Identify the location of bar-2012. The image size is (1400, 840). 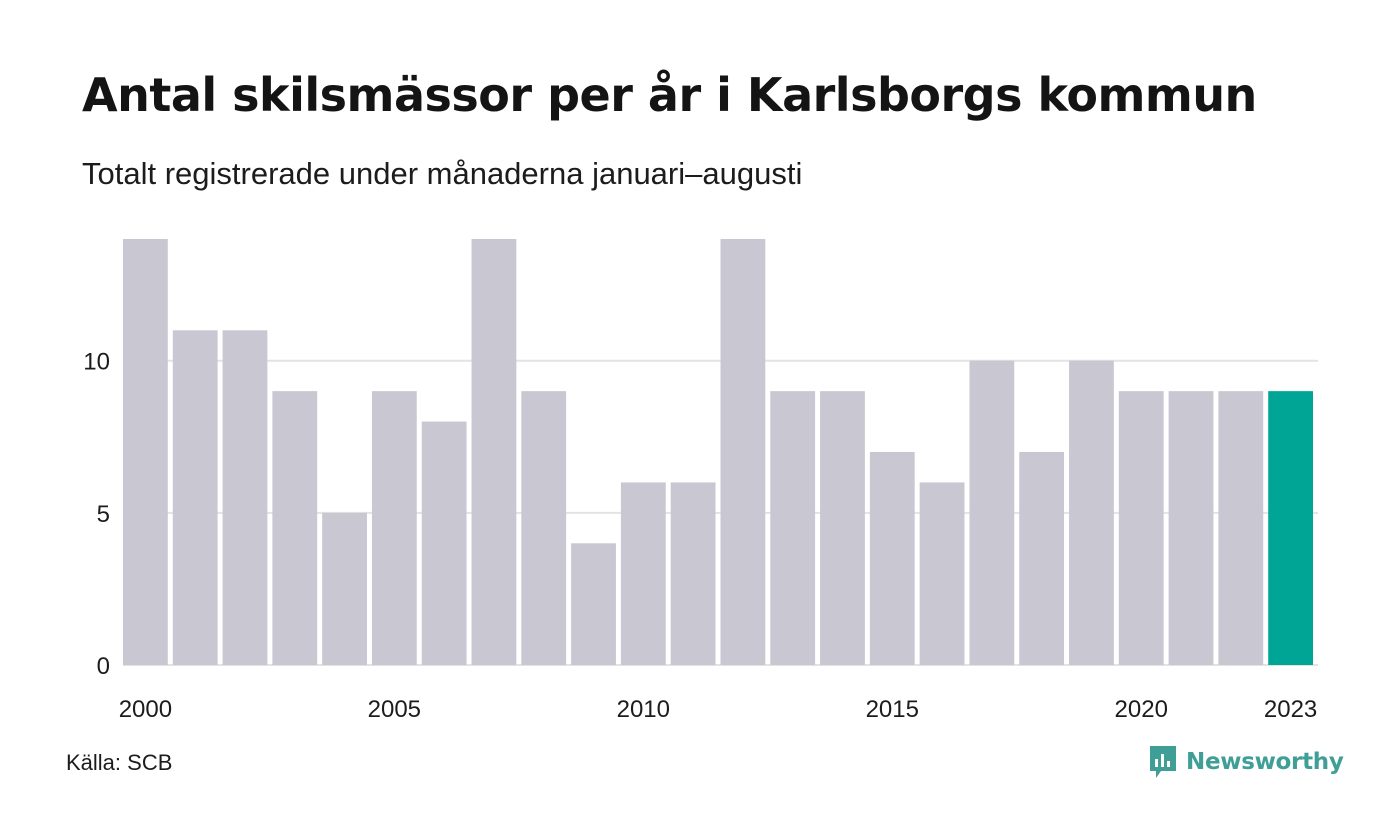
(743, 452).